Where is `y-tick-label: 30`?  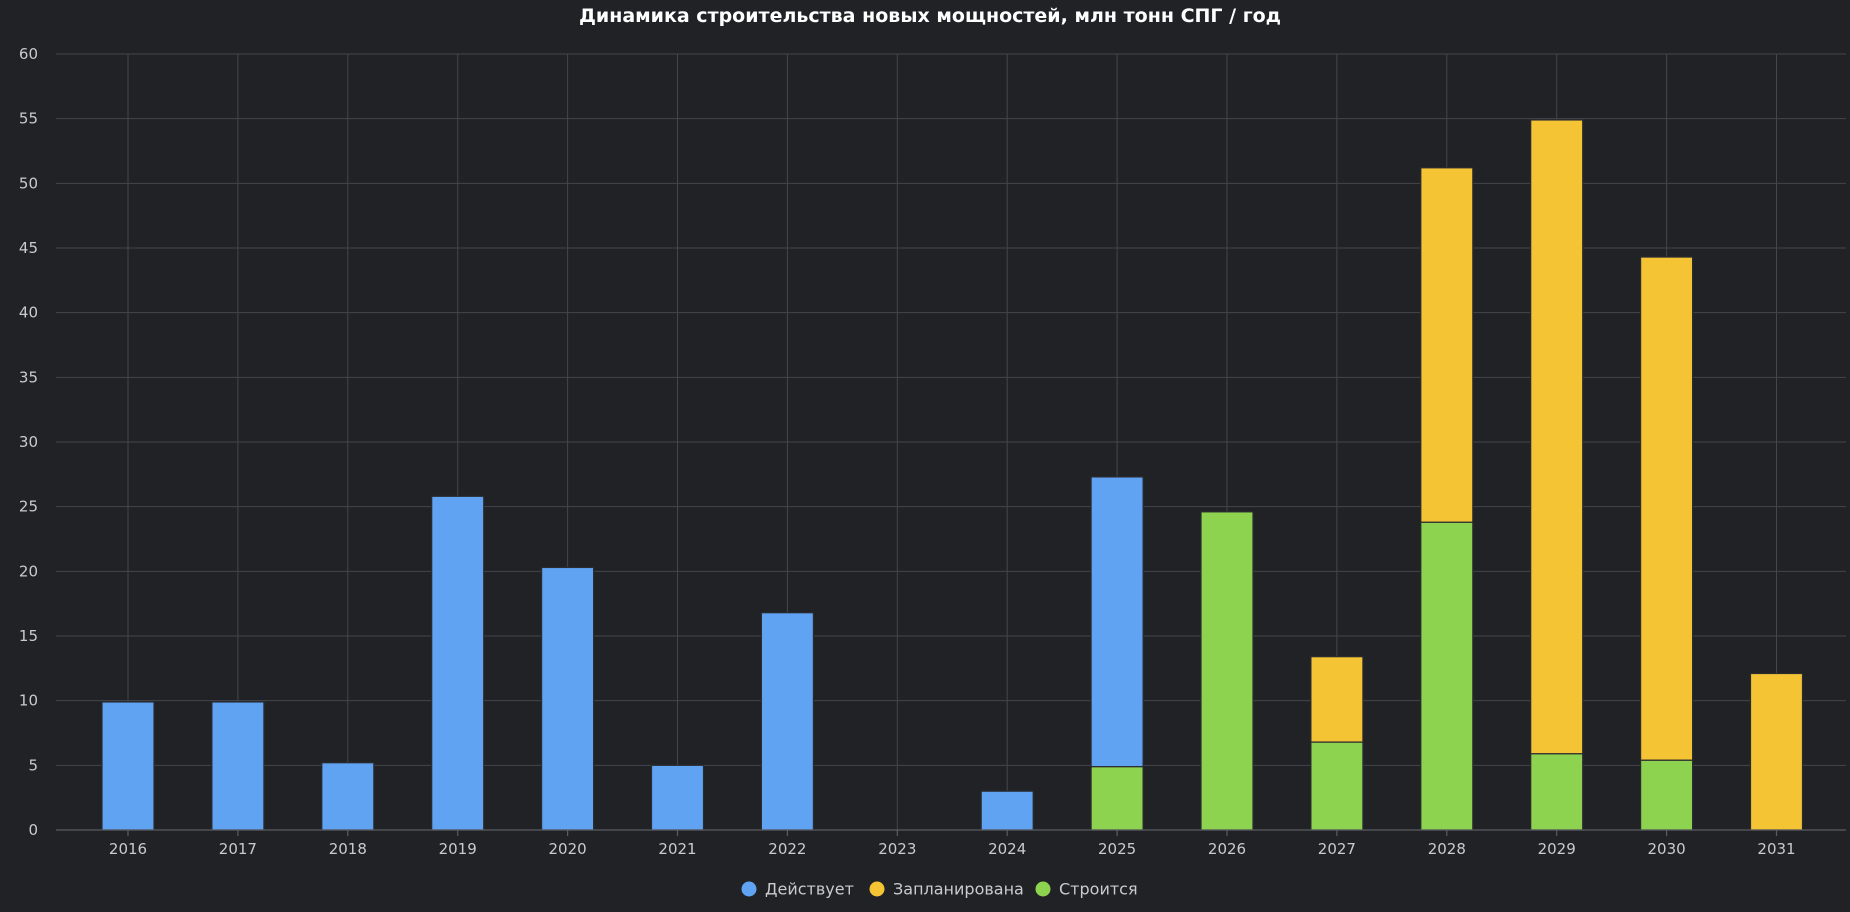 y-tick-label: 30 is located at coordinates (28, 442).